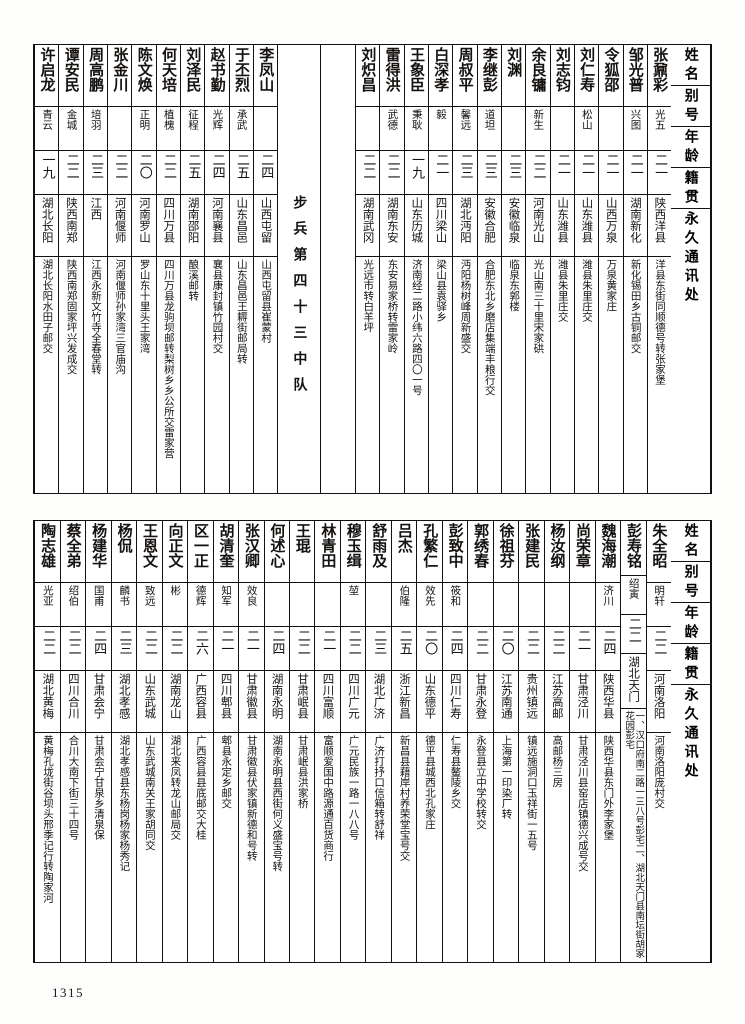 This screenshot has height=1024, width=745. Describe the element at coordinates (241, 226) in the screenshot. I see `cell-origin: 山东昌邑` at that location.